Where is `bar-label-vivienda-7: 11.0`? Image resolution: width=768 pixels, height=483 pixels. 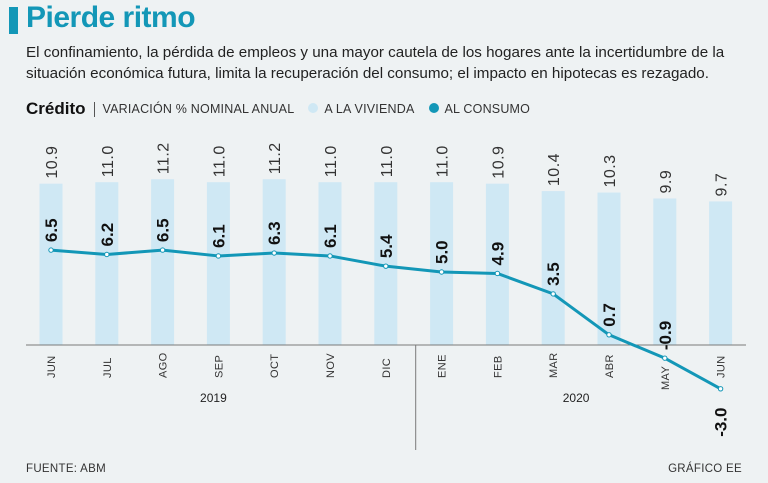
bar-label-vivienda-7: 11.0 is located at coordinates (443, 161).